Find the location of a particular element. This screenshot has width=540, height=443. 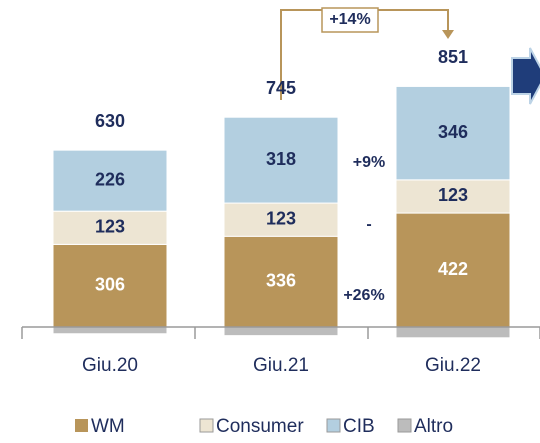

legend-label: Consumer is located at coordinates (260, 426).